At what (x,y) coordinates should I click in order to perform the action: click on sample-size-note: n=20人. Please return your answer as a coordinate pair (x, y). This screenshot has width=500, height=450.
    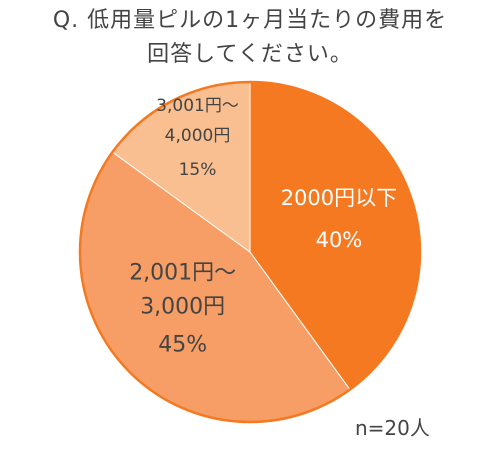
    Looking at the image, I should click on (392, 428).